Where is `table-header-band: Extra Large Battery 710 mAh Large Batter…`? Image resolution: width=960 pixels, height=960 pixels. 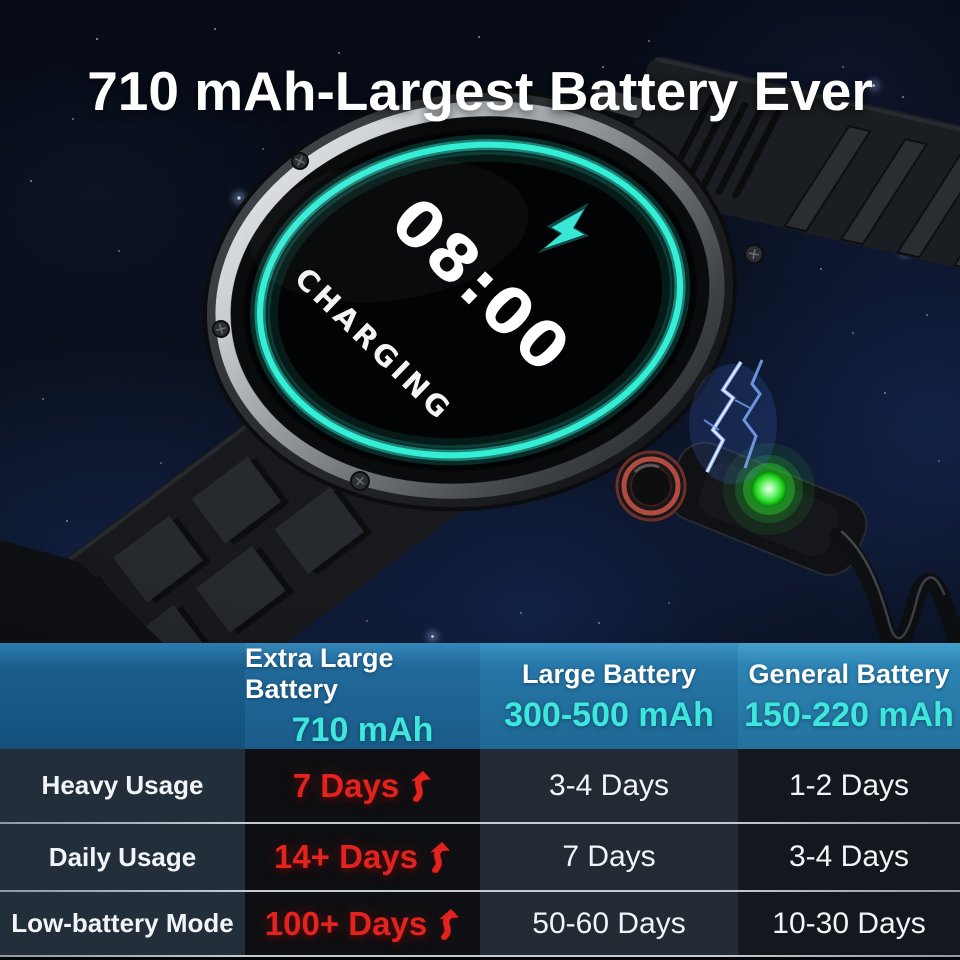 table-header-band: Extra Large Battery 710 mAh Large Batter… is located at coordinates (480, 696).